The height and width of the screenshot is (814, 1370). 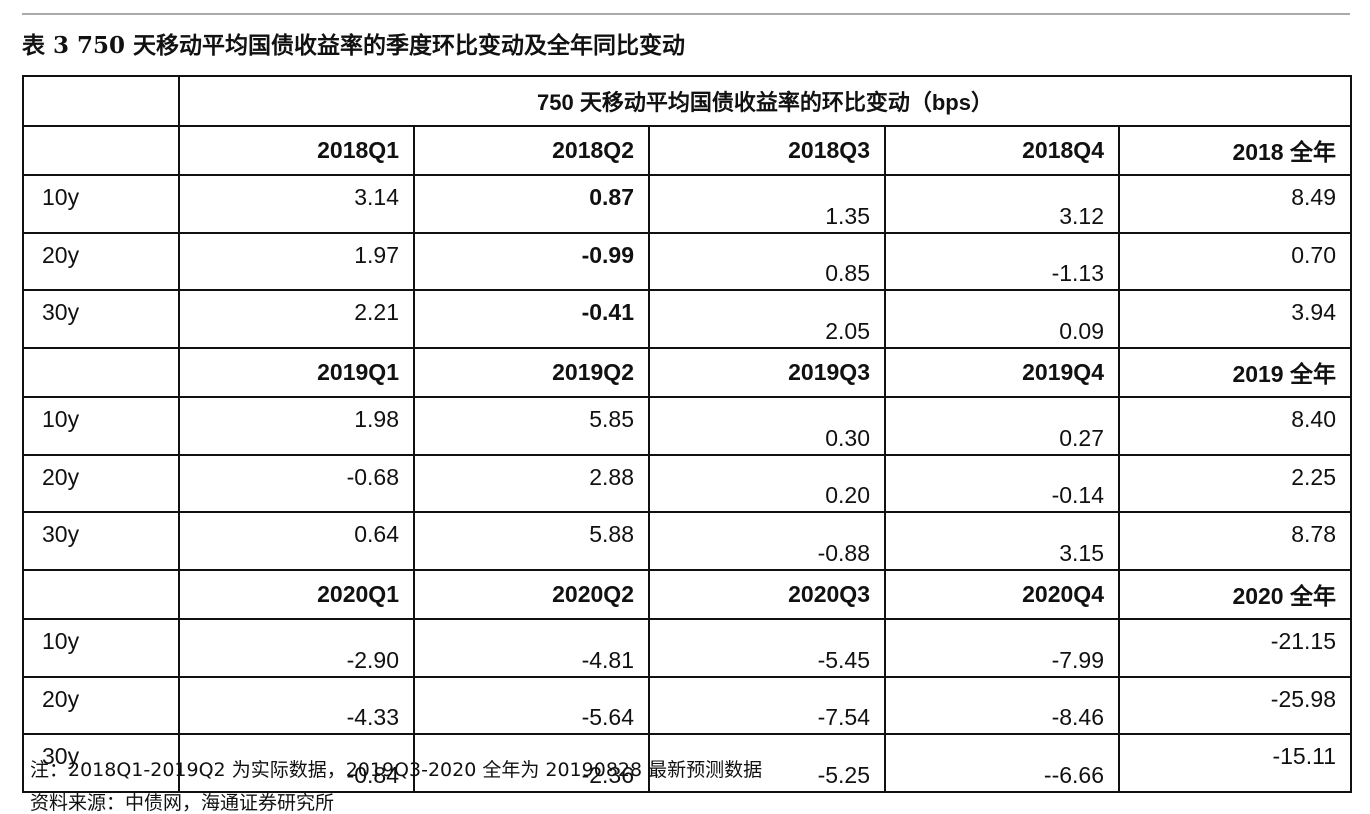 I want to click on cell: 0.09, so click(x=1002, y=319).